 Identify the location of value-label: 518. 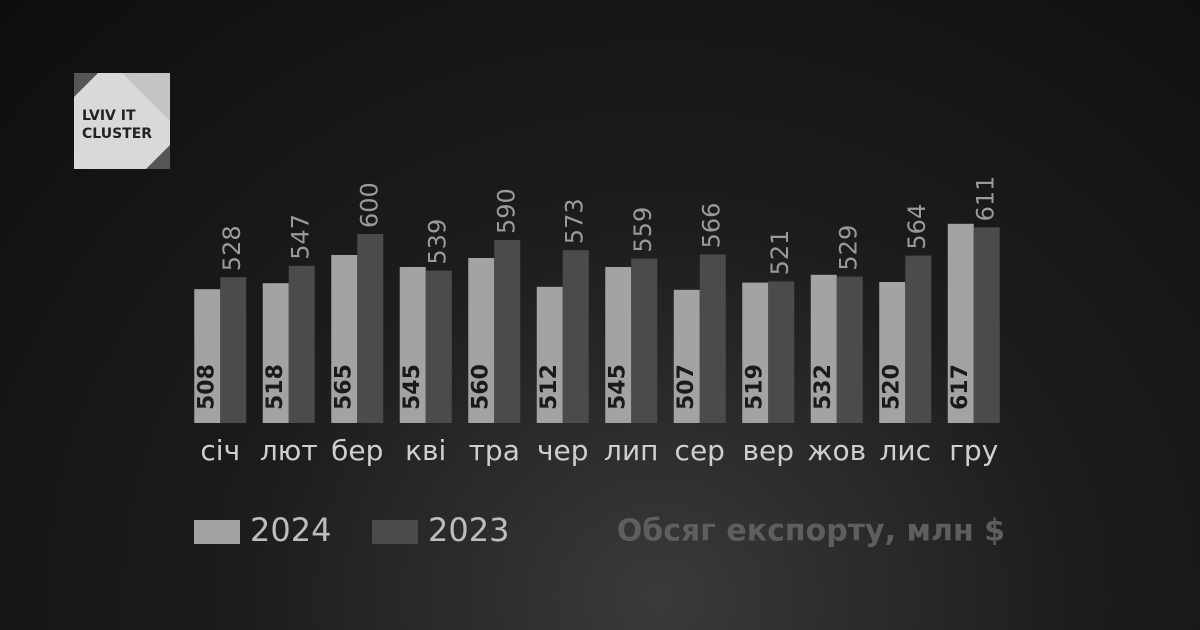
(275, 387).